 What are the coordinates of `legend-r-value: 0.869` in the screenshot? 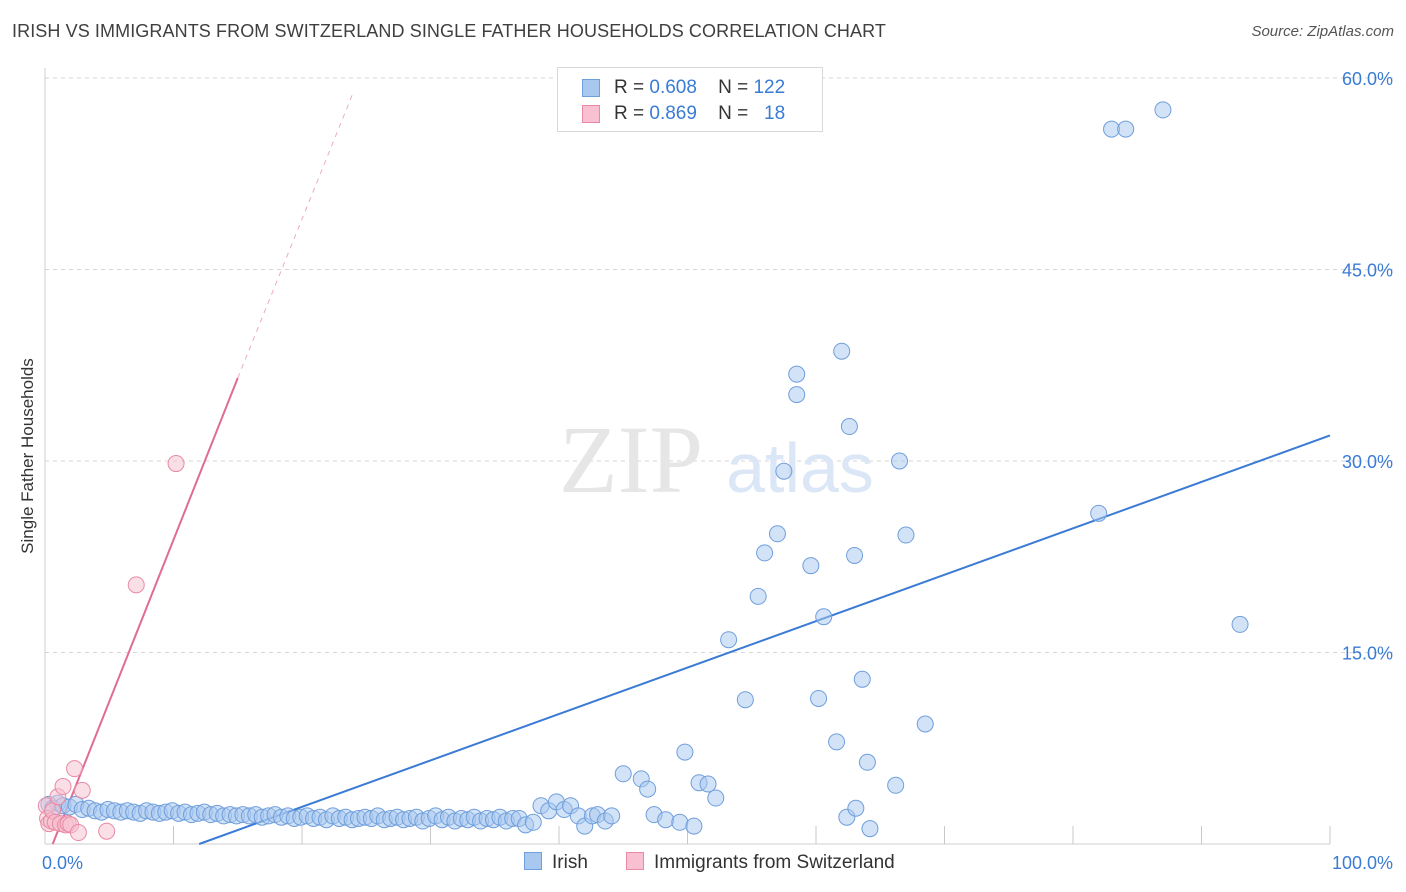 It's located at (673, 113).